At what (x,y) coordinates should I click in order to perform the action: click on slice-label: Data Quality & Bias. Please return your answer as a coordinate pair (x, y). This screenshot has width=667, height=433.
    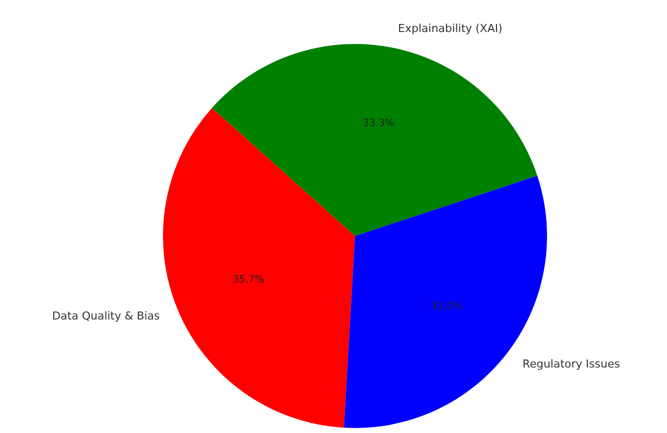
    Looking at the image, I should click on (106, 316).